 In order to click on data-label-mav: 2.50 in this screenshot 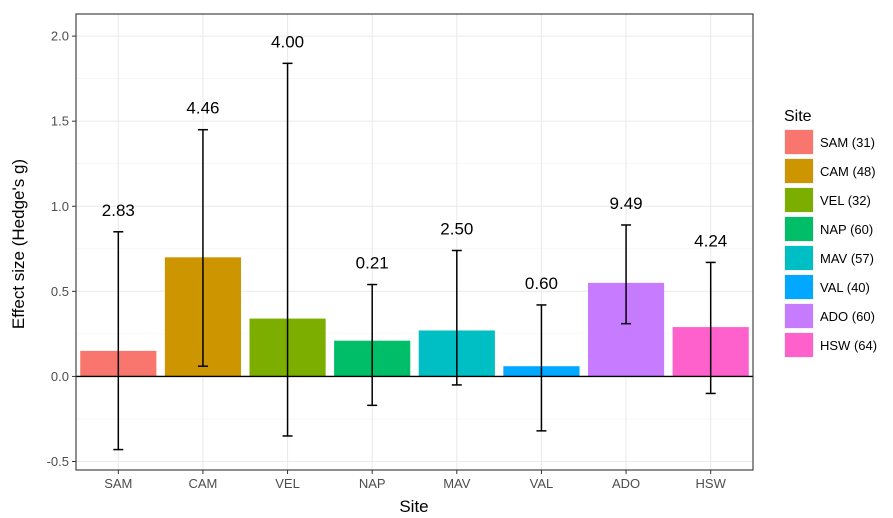, I will do `click(456, 229)`.